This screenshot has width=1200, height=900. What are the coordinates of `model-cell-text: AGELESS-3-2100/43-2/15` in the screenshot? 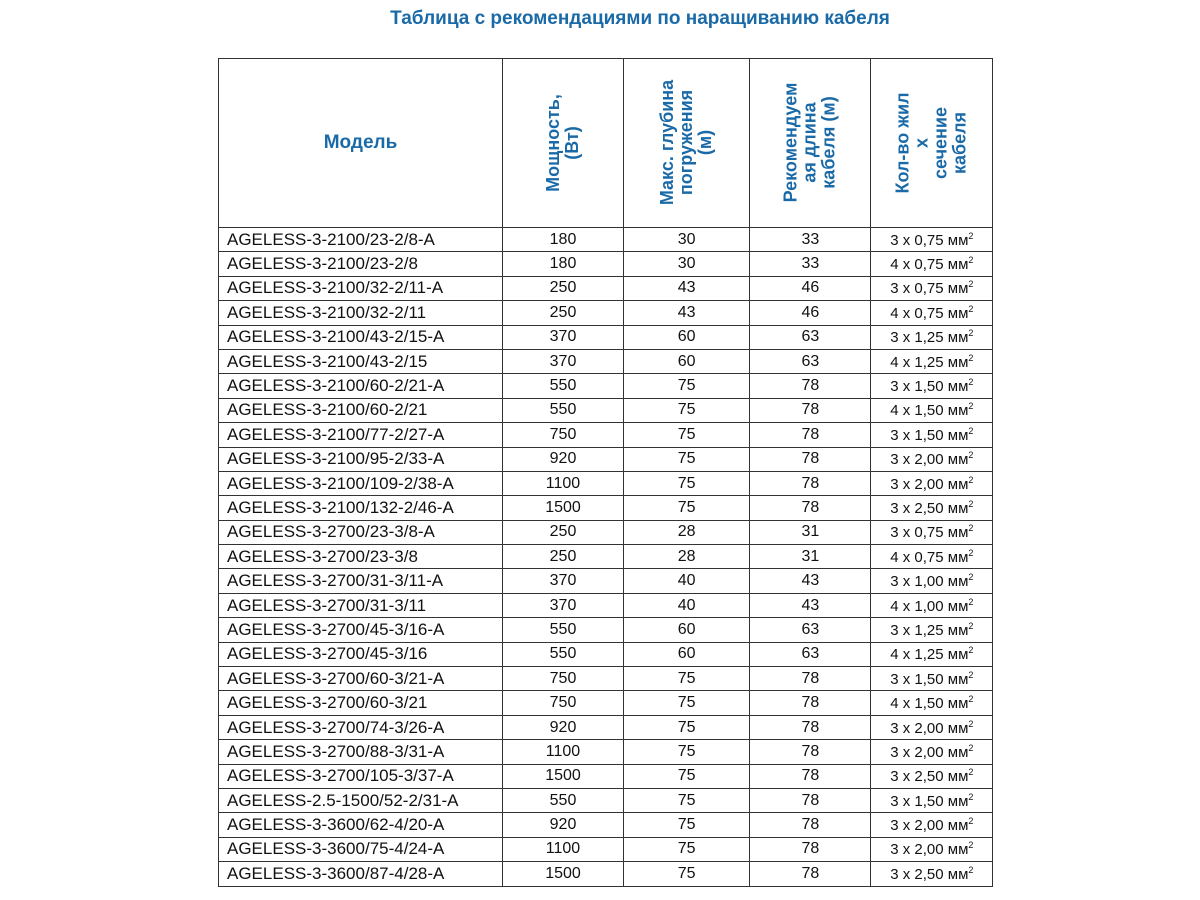 It's located at (327, 361).